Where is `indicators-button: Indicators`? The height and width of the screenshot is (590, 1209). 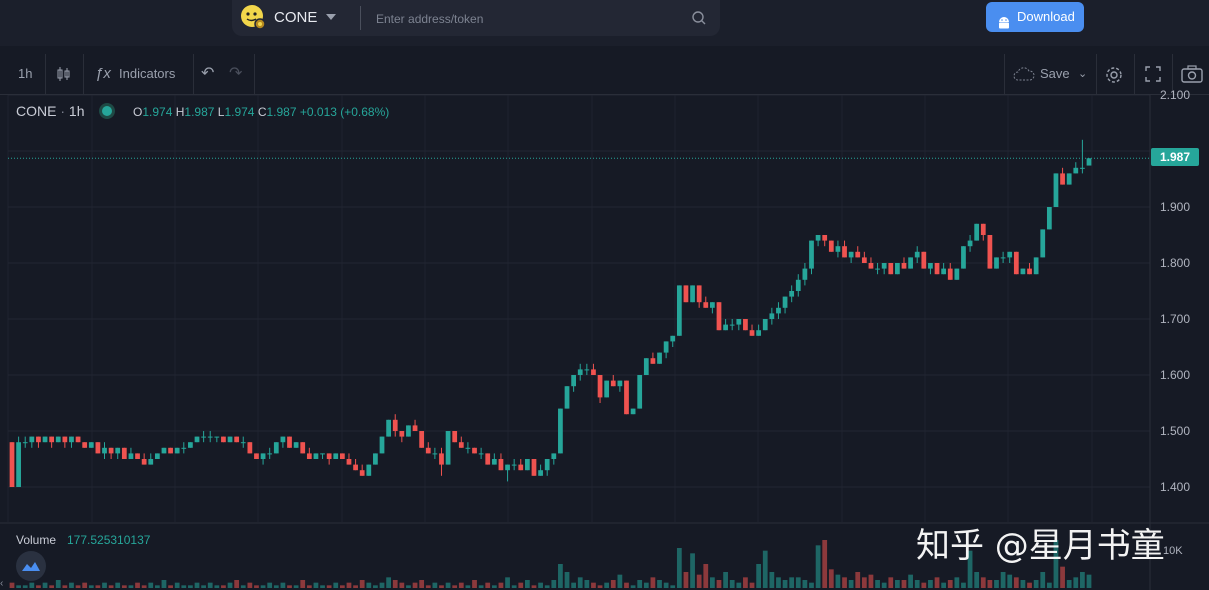
indicators-button: Indicators is located at coordinates (147, 73).